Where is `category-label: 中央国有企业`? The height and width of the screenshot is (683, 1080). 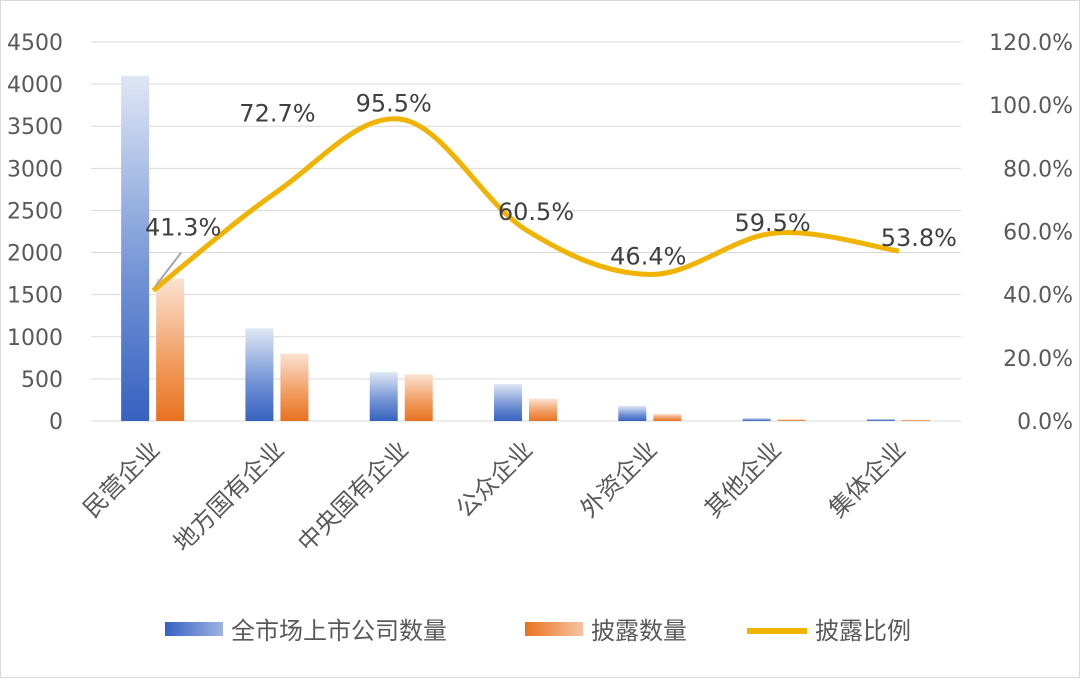
category-label: 中央国有企业 is located at coordinates (353, 496).